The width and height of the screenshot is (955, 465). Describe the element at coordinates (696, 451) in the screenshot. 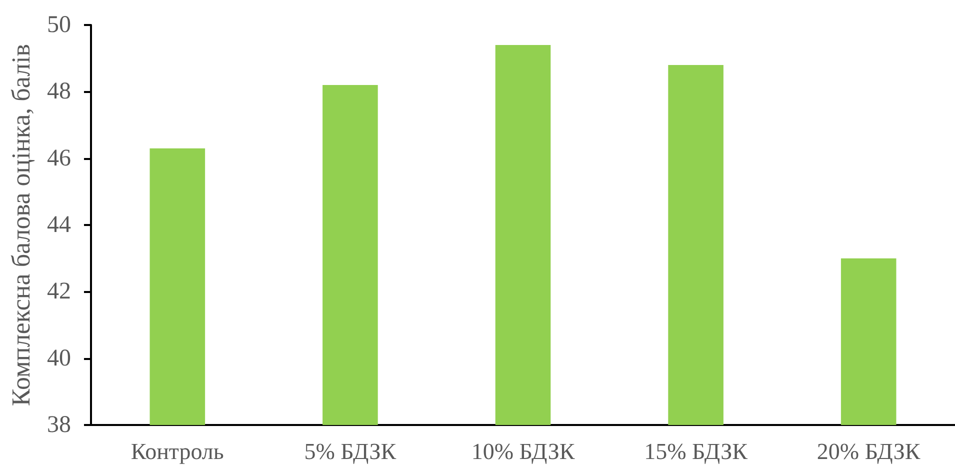

I see `x-tick-label: 15% БДЗК` at that location.